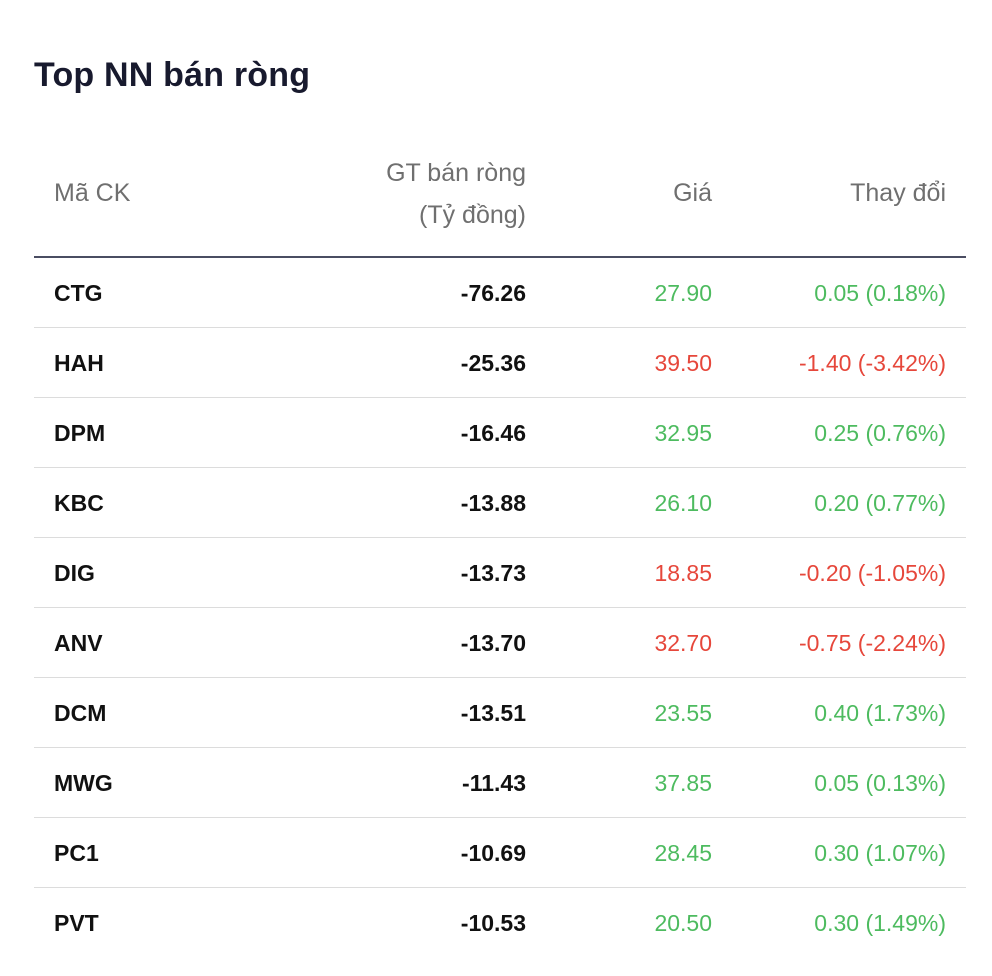  Describe the element at coordinates (493, 643) in the screenshot. I see `net-sell-value: -13.70` at that location.